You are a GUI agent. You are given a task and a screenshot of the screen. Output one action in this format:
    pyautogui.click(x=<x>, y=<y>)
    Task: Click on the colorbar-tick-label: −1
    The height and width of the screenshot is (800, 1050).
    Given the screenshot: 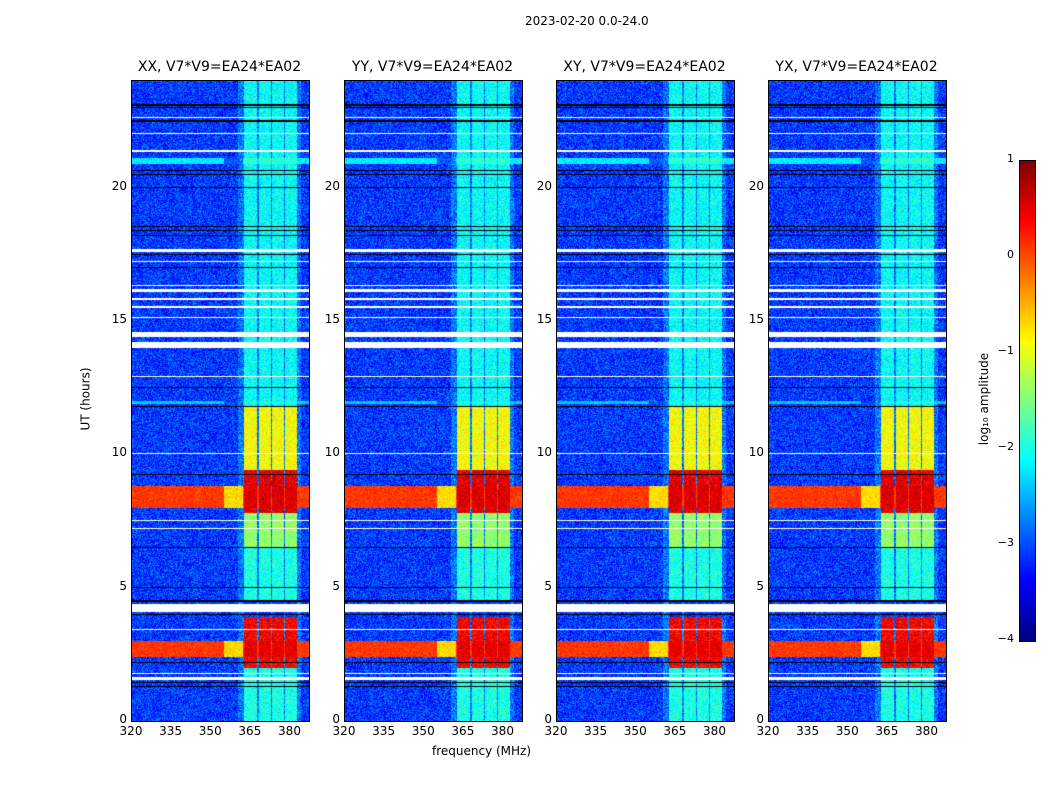 What is the action you would take?
    pyautogui.click(x=1005, y=350)
    